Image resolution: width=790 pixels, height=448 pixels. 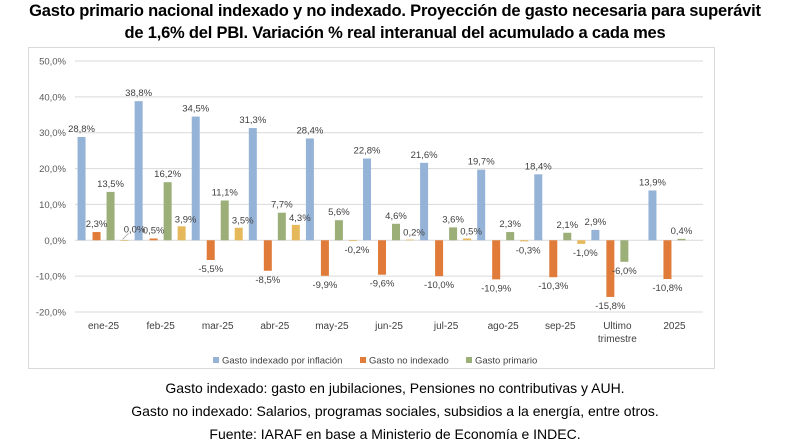 What do you see at coordinates (52, 205) in the screenshot?
I see `y-tick-label: 10,0%` at bounding box center [52, 205].